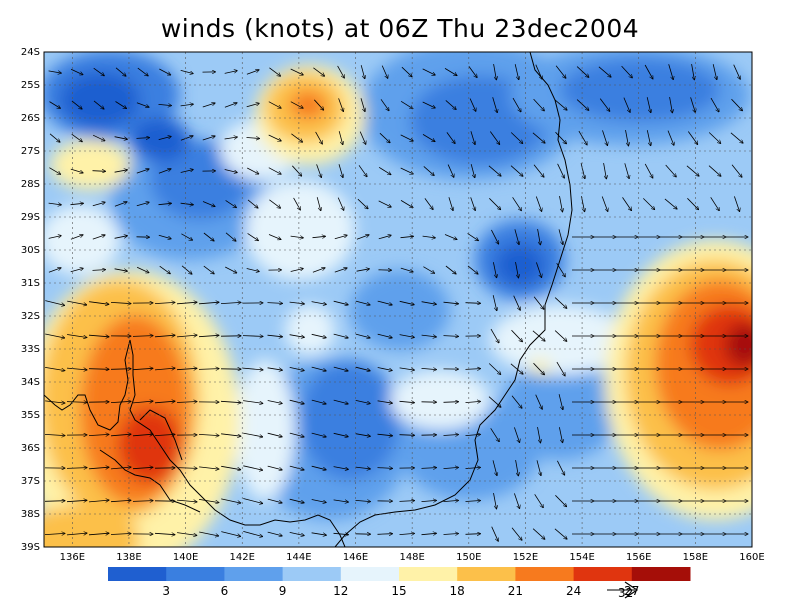 Image resolution: width=800 pixels, height=600 pixels. What do you see at coordinates (30, 250) in the screenshot?
I see `lat-tick-label: 30S` at bounding box center [30, 250].